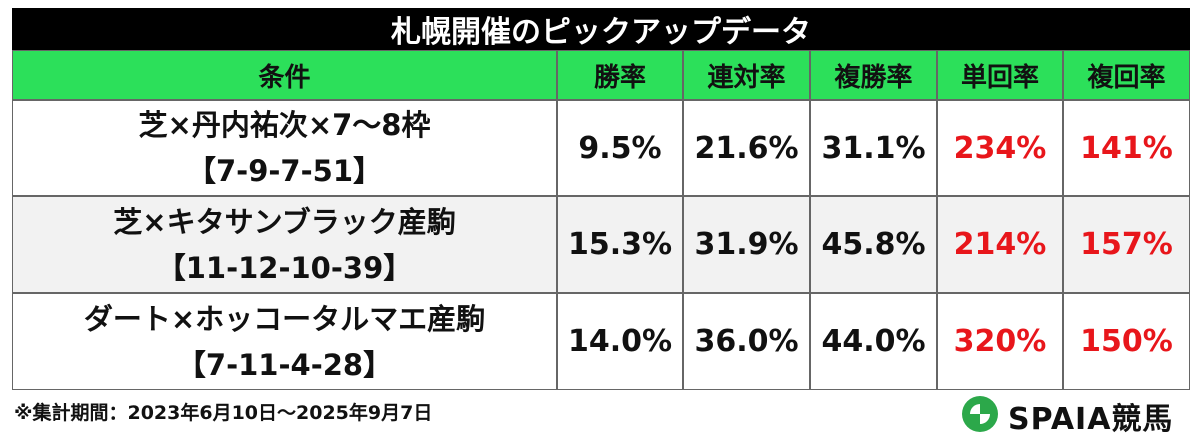 This screenshot has height=446, width=1200. What do you see at coordinates (284, 221) in the screenshot?
I see `condition: 芝×キタサンブラック産駒` at bounding box center [284, 221].